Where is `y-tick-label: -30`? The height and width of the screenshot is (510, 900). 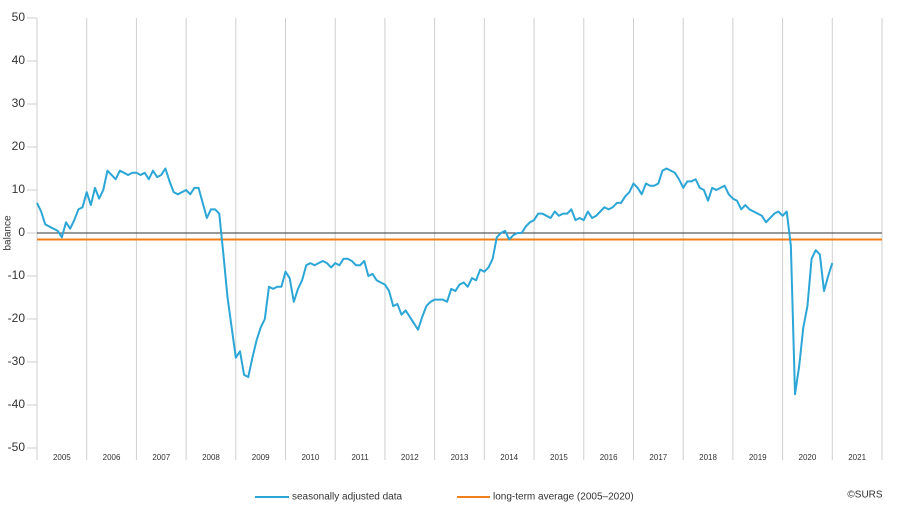 y-tick-label: -30 is located at coordinates (17, 361).